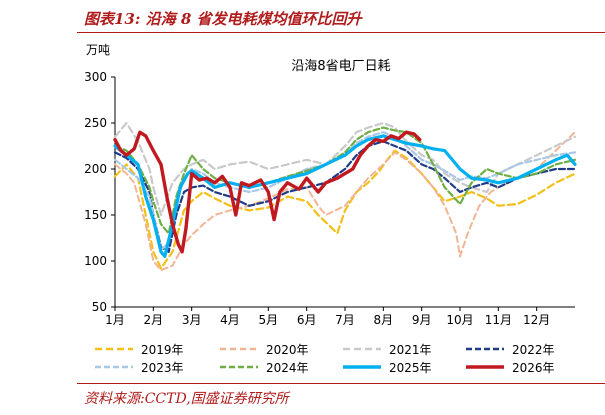 The width and height of the screenshot is (605, 415). Describe the element at coordinates (112, 19) in the screenshot. I see `figure-label: 图表13:` at that location.